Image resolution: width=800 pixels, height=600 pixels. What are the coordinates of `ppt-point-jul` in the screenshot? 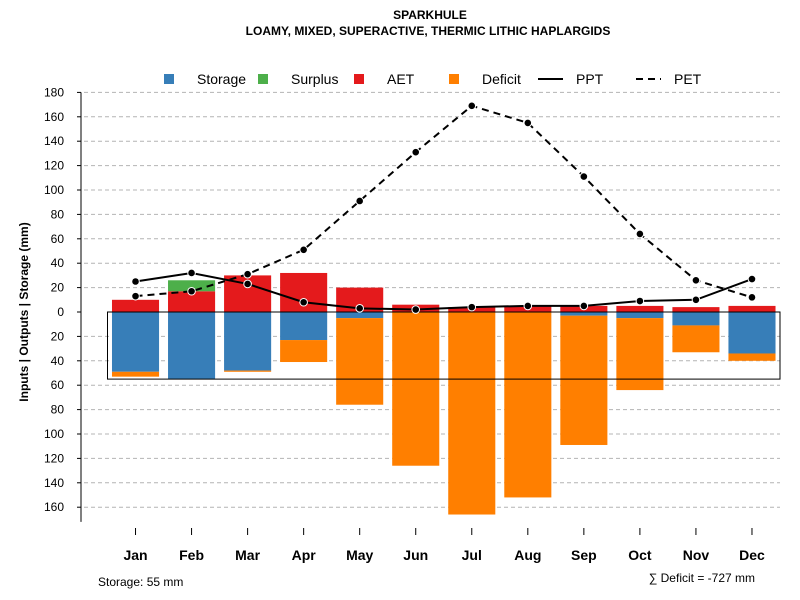 It's located at (472, 307).